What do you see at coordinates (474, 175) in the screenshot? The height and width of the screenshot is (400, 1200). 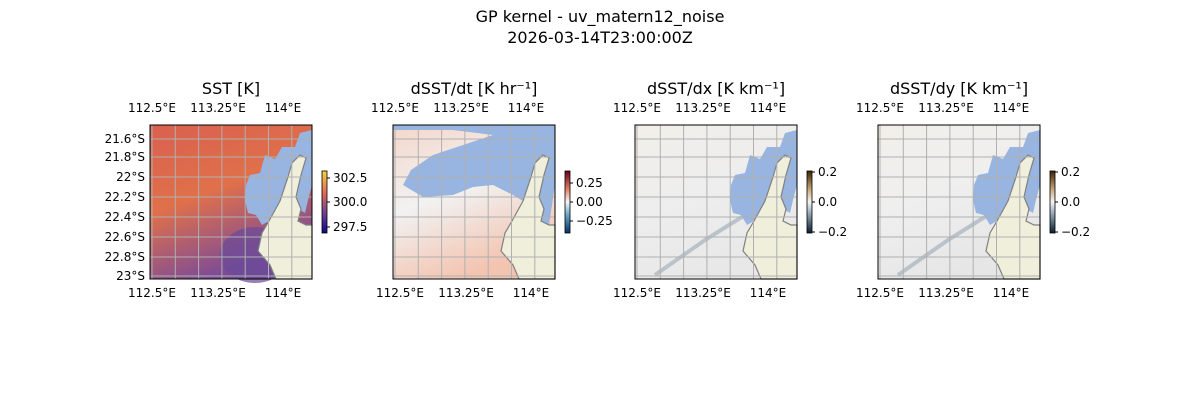 I see `masked-region` at bounding box center [474, 175].